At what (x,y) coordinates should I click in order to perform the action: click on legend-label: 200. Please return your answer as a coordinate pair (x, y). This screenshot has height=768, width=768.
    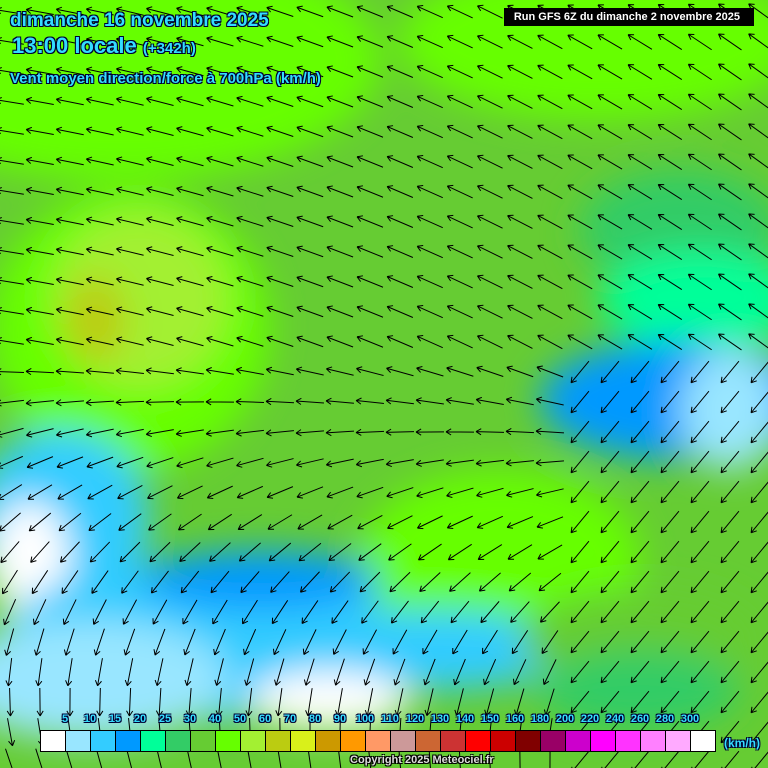
    Looking at the image, I should click on (565, 719).